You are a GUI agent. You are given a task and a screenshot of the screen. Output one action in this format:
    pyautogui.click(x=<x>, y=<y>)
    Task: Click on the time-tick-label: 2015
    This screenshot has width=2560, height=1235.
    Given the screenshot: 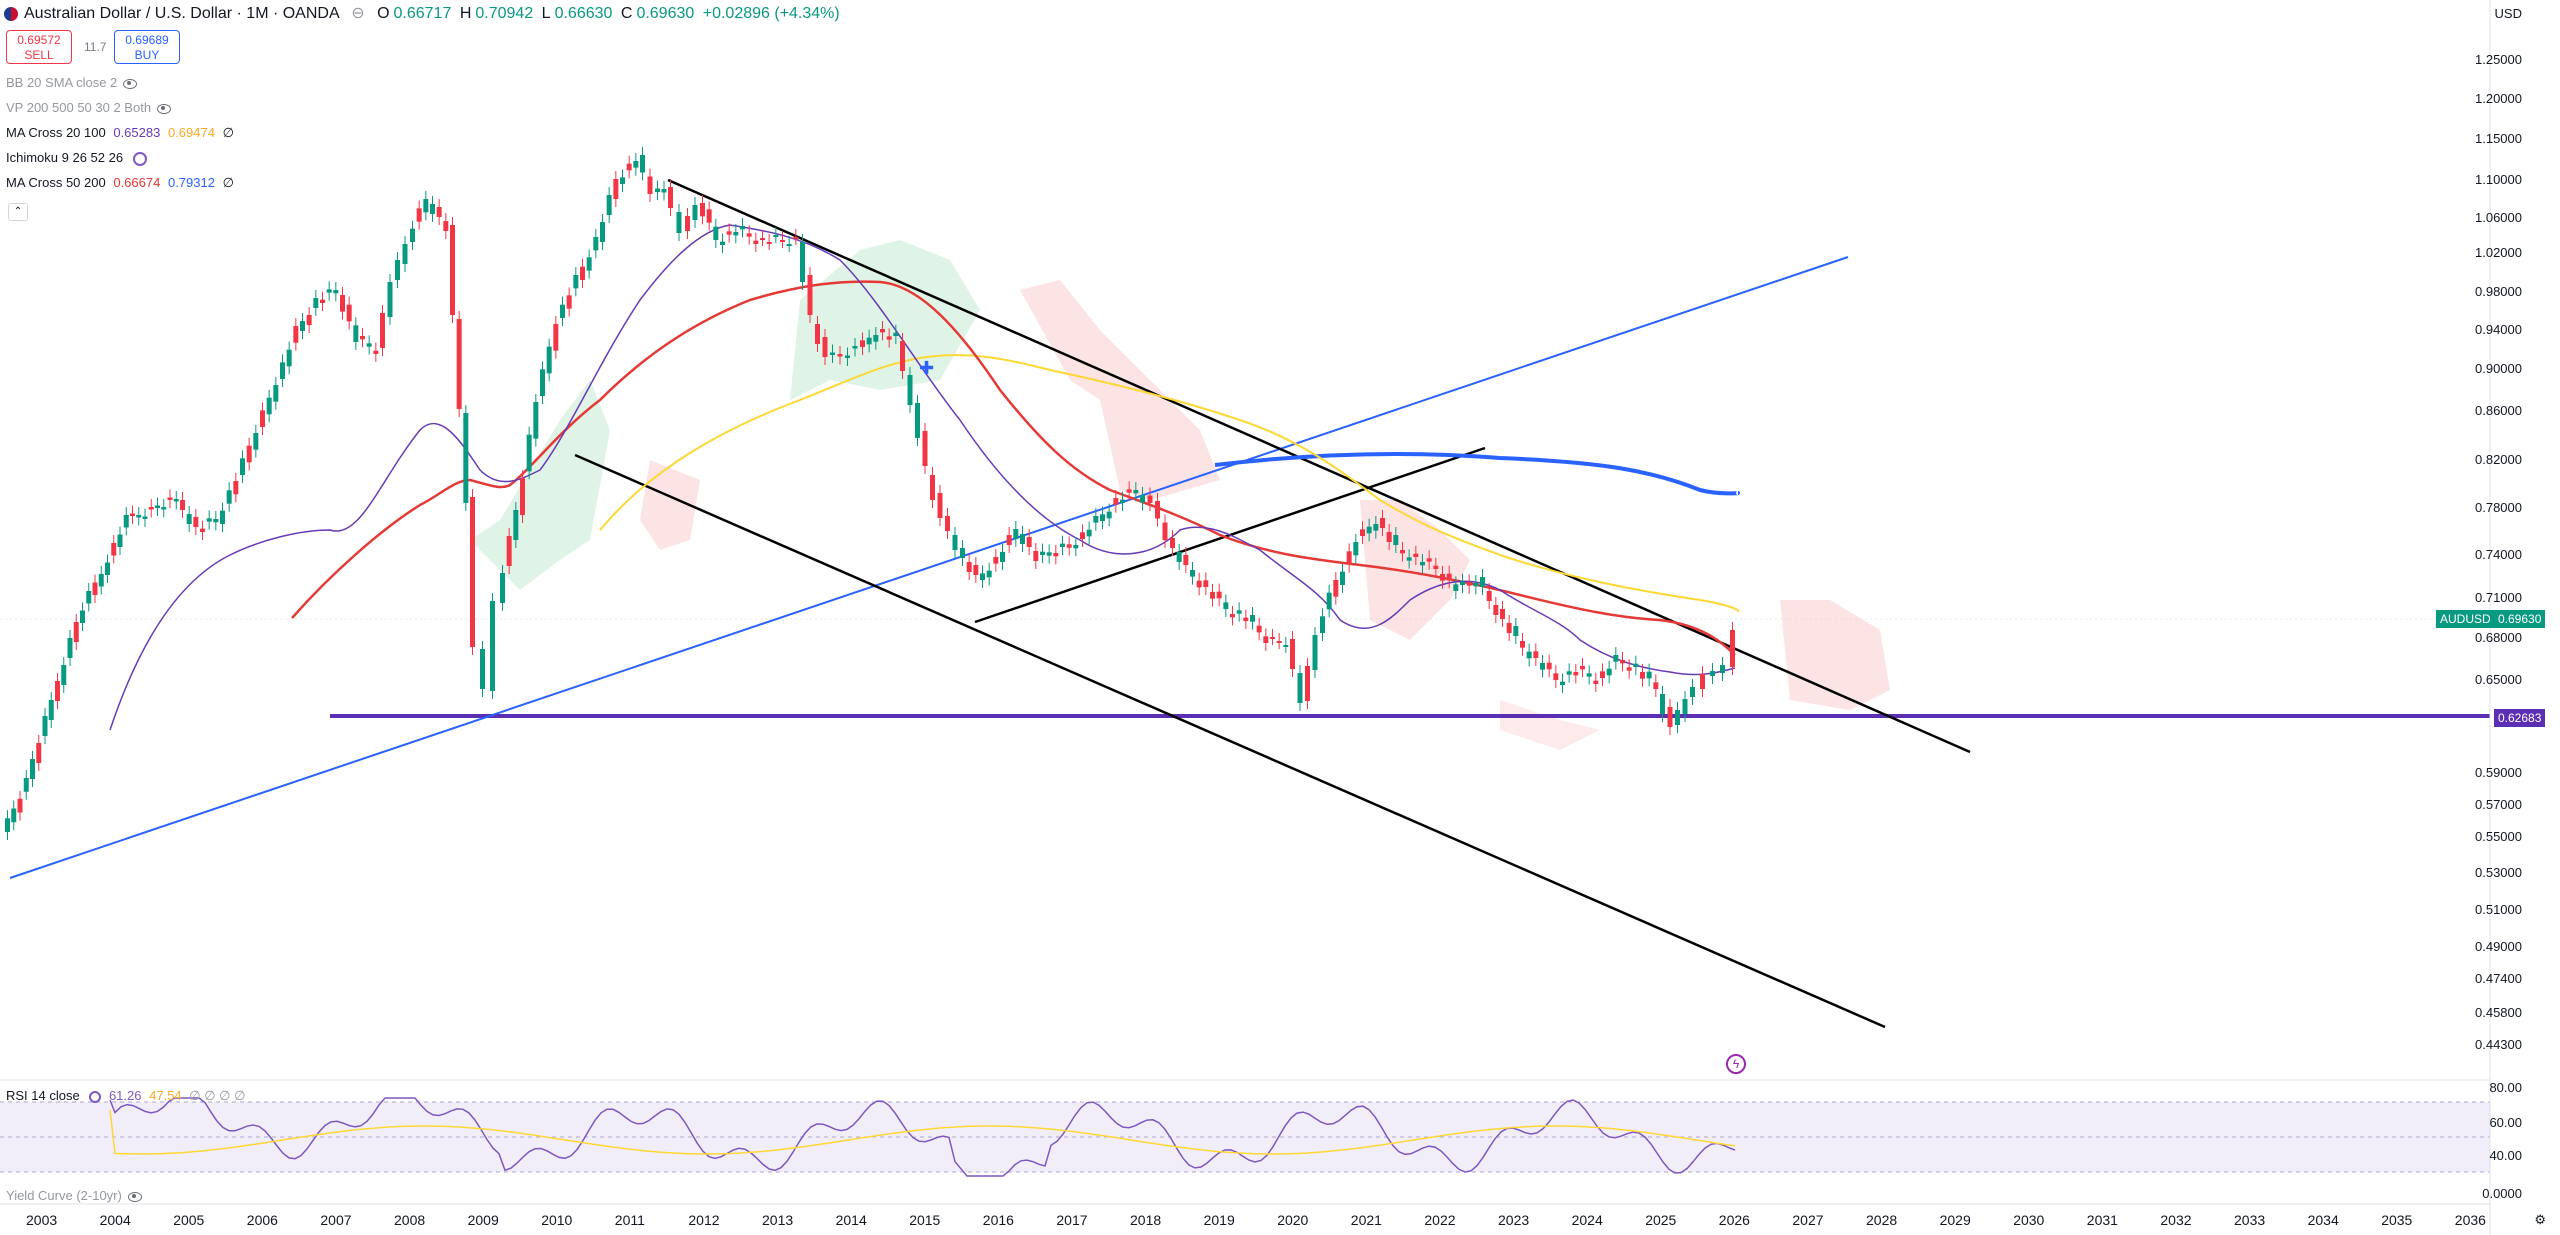 What is the action you would take?
    pyautogui.click(x=925, y=1220)
    